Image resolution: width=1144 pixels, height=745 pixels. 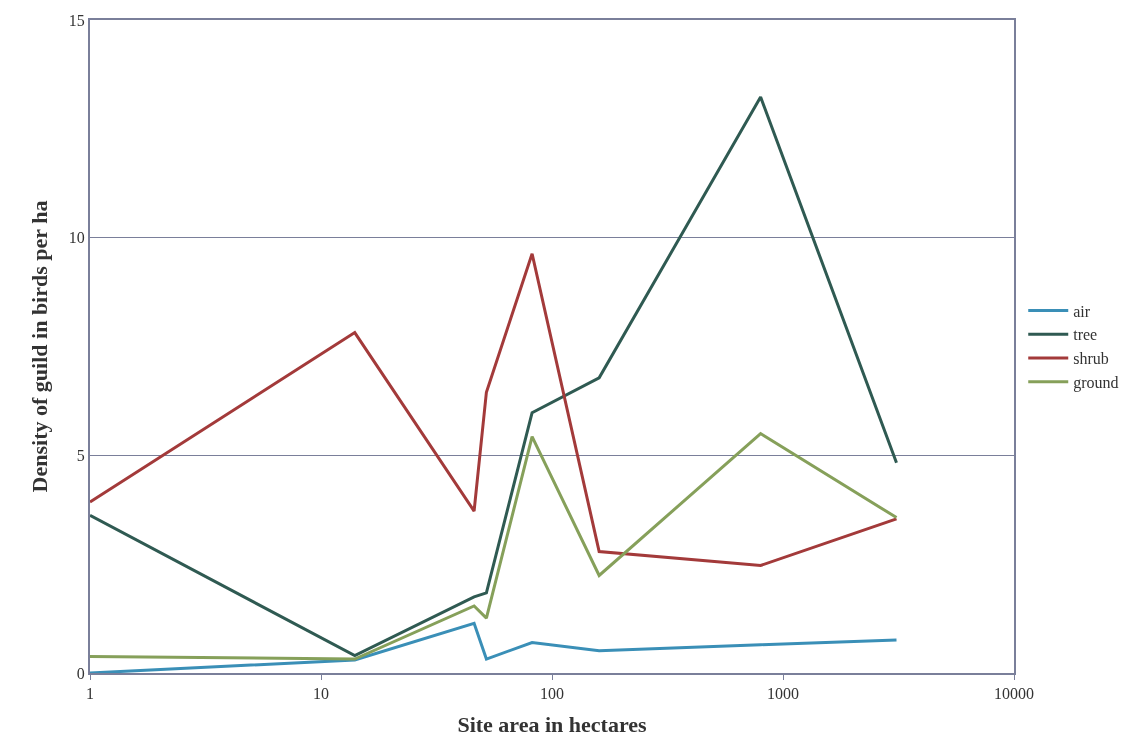 I want to click on x-tick-label: 100, so click(x=552, y=694).